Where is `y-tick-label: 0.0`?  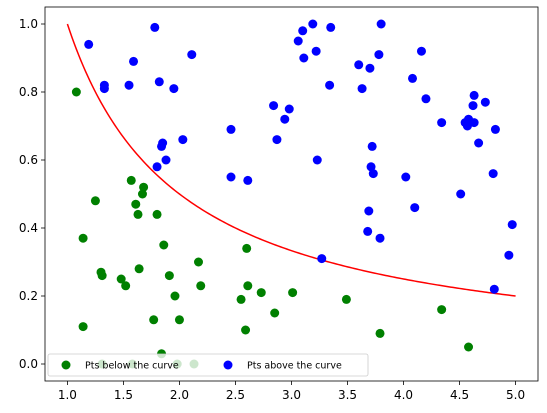 y-tick-label: 0.0 is located at coordinates (28, 364).